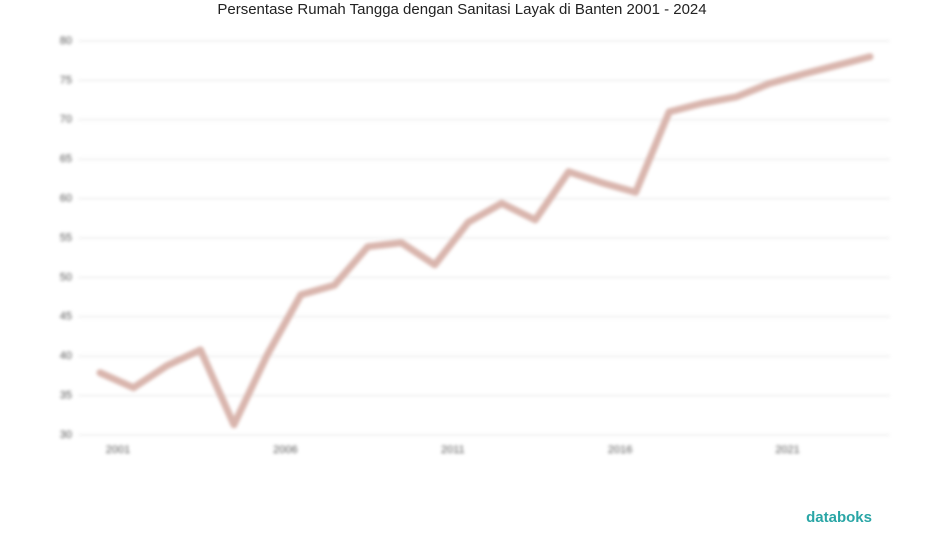 This screenshot has height=552, width=925. Describe the element at coordinates (66, 435) in the screenshot. I see `y-tick-label: 30` at that location.